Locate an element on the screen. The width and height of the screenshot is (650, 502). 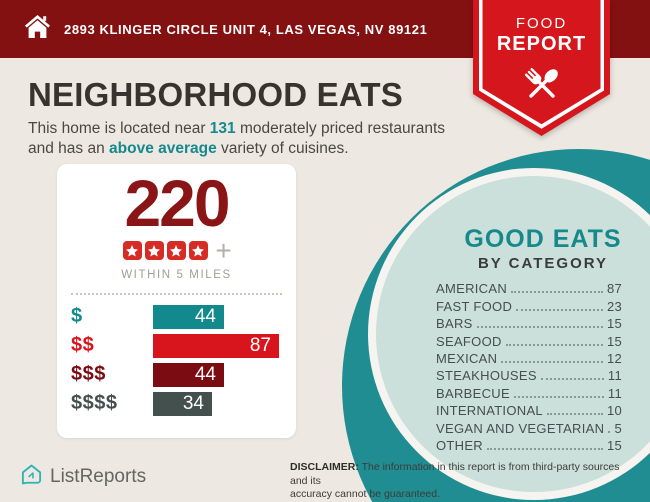
restaurant-total: 220 is located at coordinates (177, 203).